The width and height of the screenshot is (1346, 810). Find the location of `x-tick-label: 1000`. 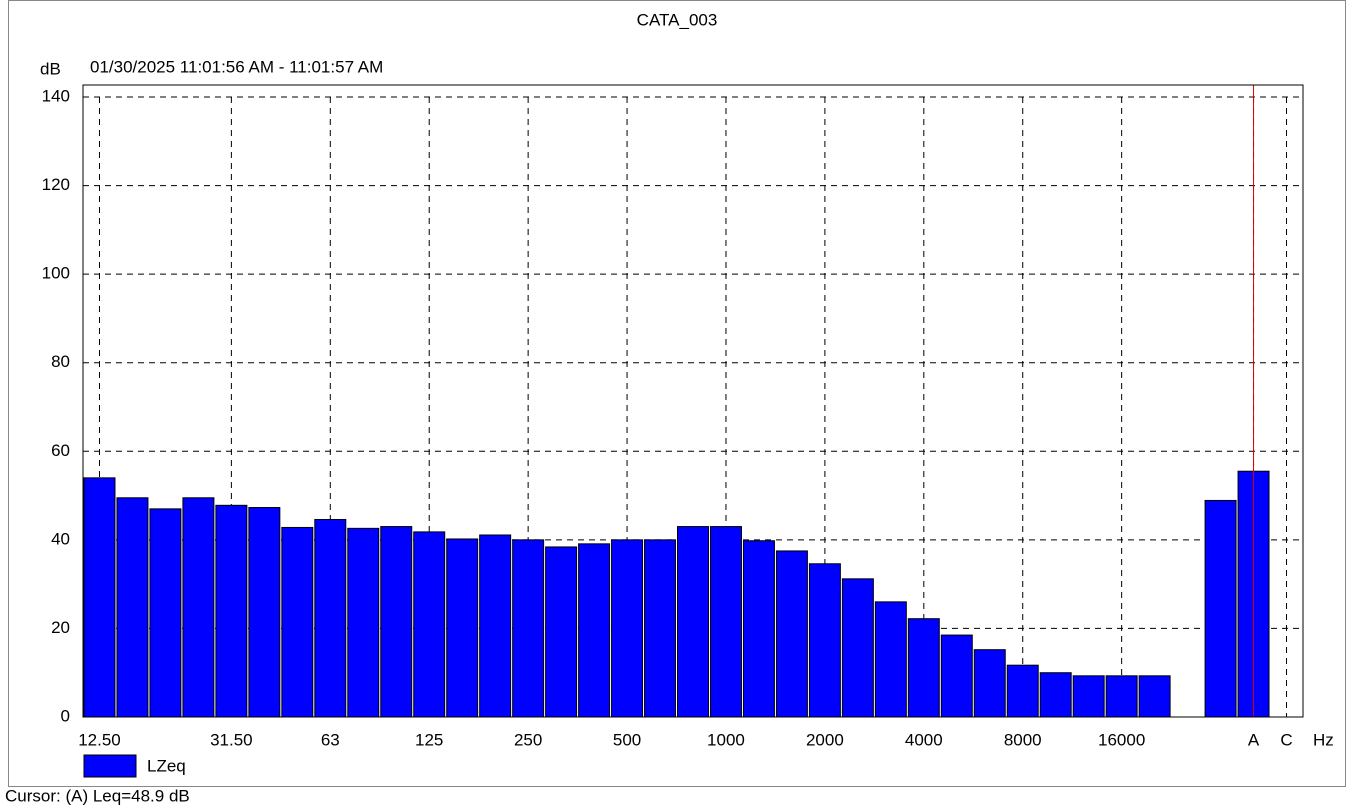

x-tick-label: 1000 is located at coordinates (726, 739).